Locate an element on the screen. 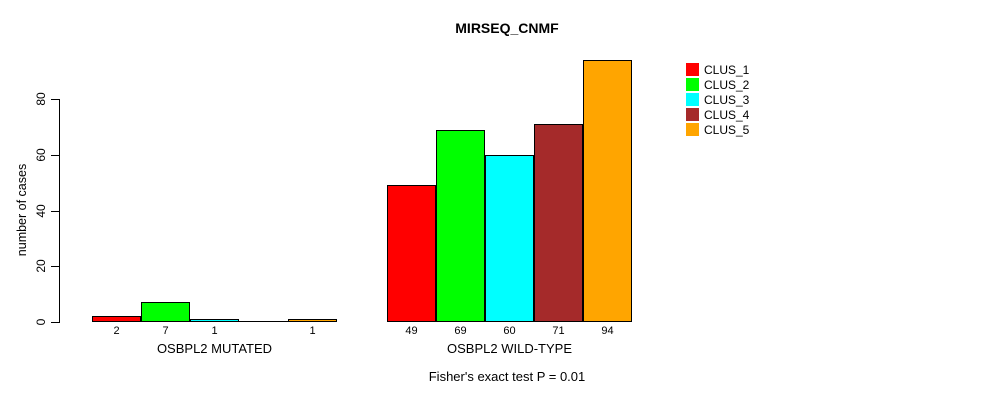  bar-clus_4-zero is located at coordinates (263, 321).